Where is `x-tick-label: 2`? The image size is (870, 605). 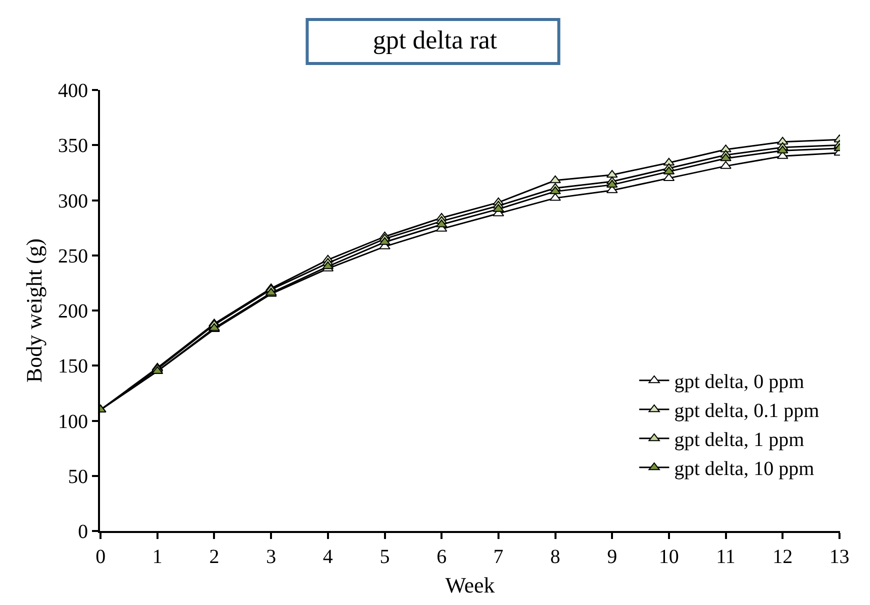 x-tick-label: 2 is located at coordinates (214, 557).